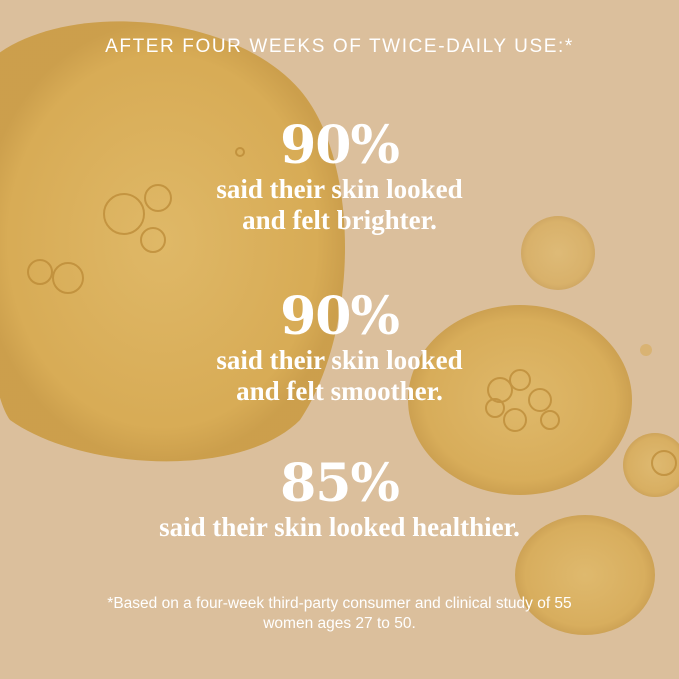 This screenshot has width=679, height=679. I want to click on mid-droplet, so click(520, 400).